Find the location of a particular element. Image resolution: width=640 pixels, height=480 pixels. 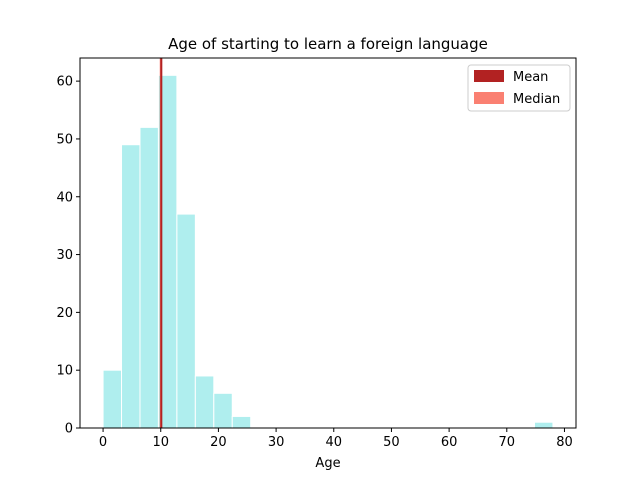

legend-swatch-median is located at coordinates (489, 98).